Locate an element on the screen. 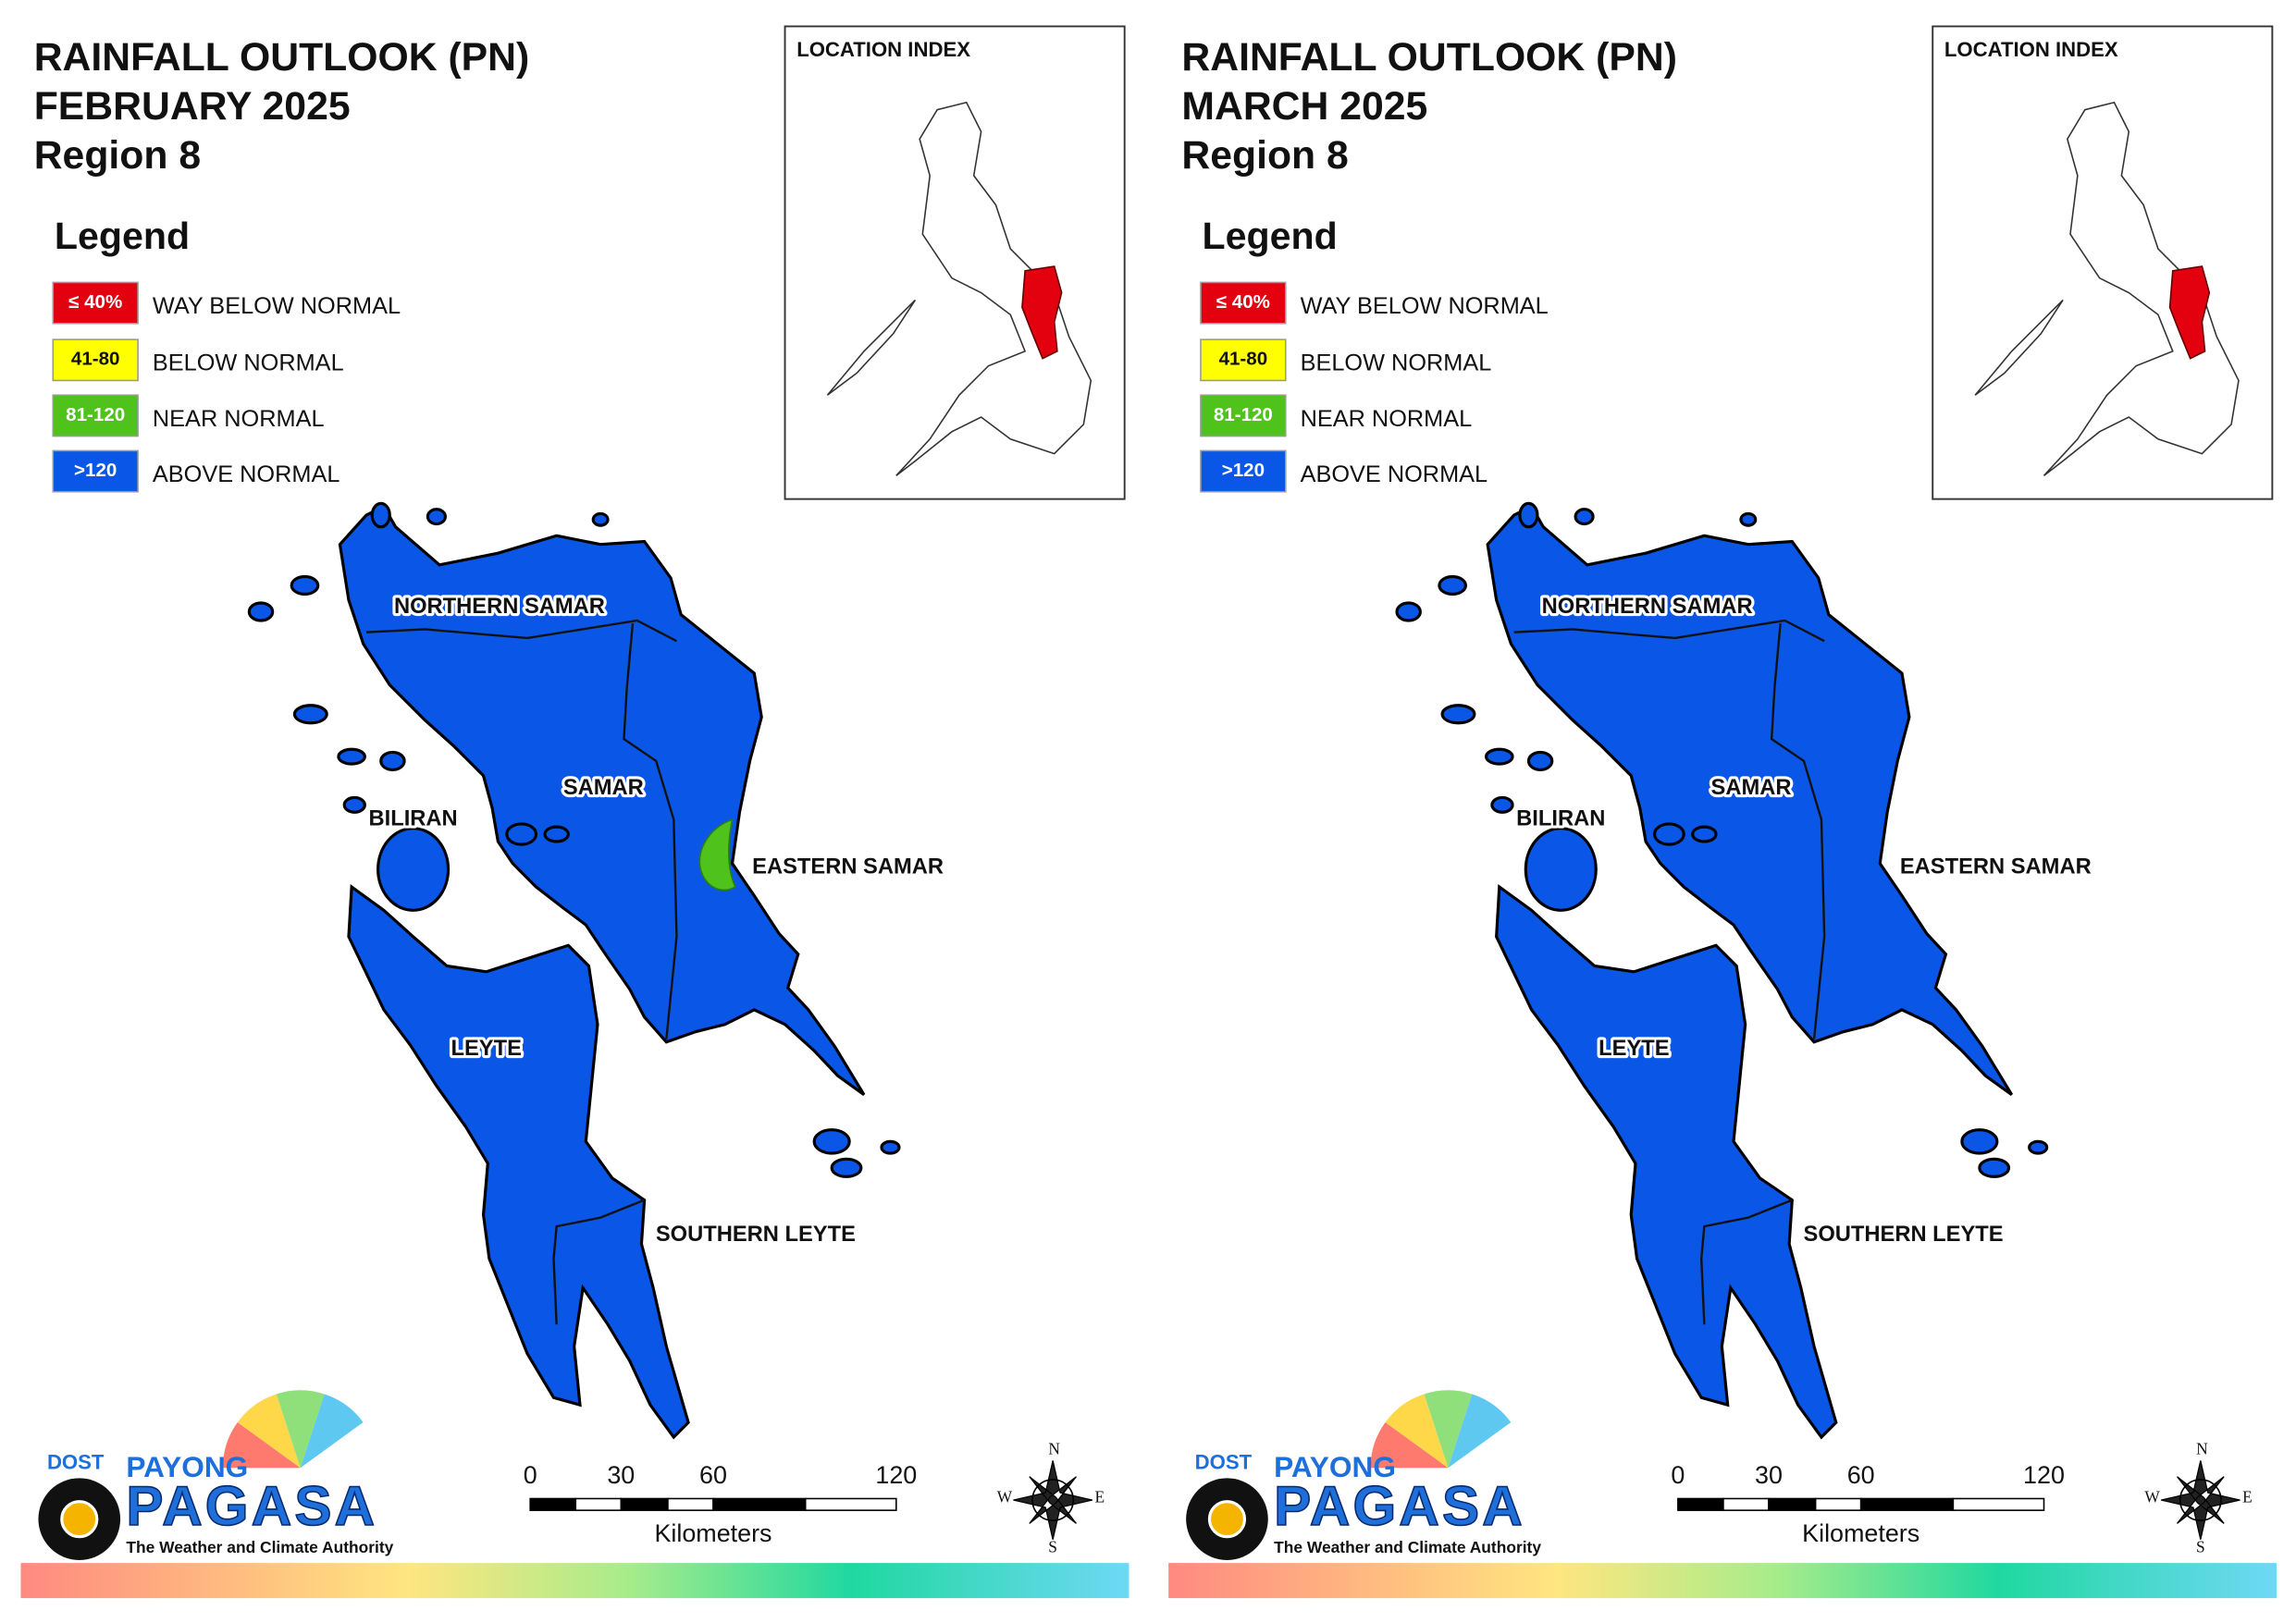 Image resolution: width=2296 pixels, height=1623 pixels. logo-brand: PAYONG is located at coordinates (1335, 1466).